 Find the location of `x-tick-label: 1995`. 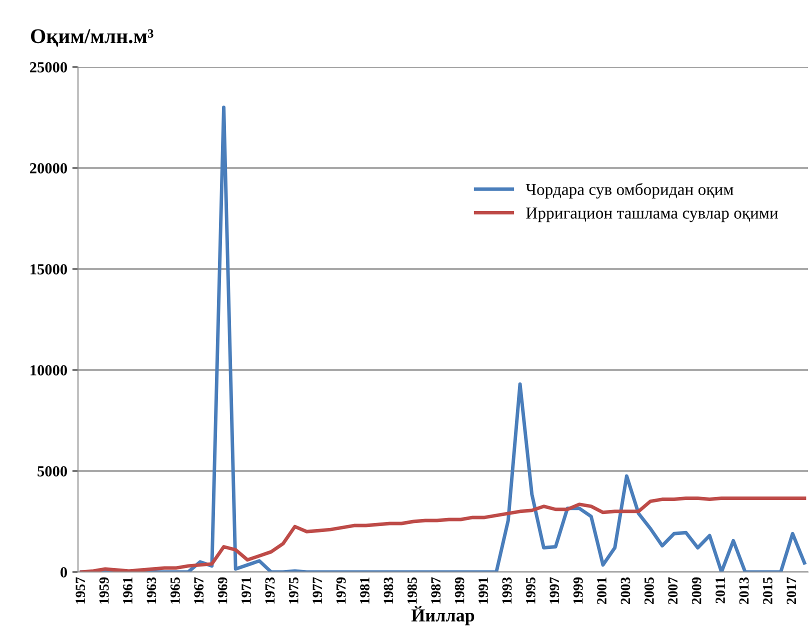

x-tick-label: 1995 is located at coordinates (531, 590).